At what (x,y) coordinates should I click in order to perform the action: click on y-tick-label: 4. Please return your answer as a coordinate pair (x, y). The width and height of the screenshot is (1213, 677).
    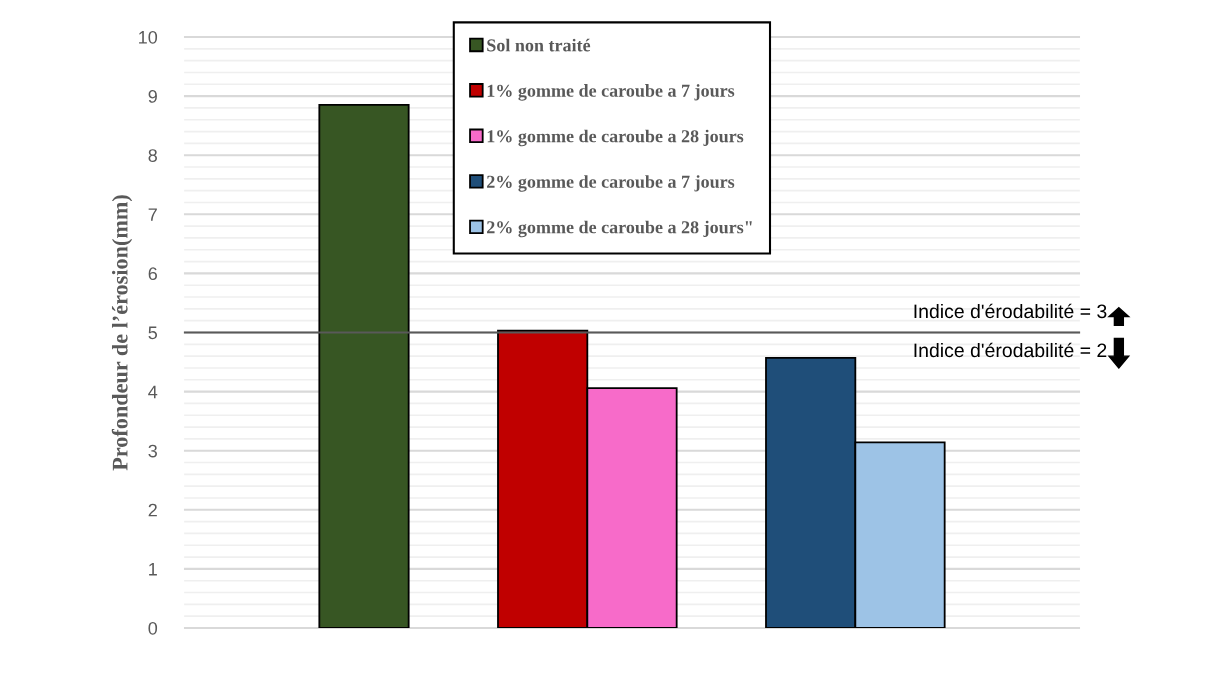
    Looking at the image, I should click on (153, 392).